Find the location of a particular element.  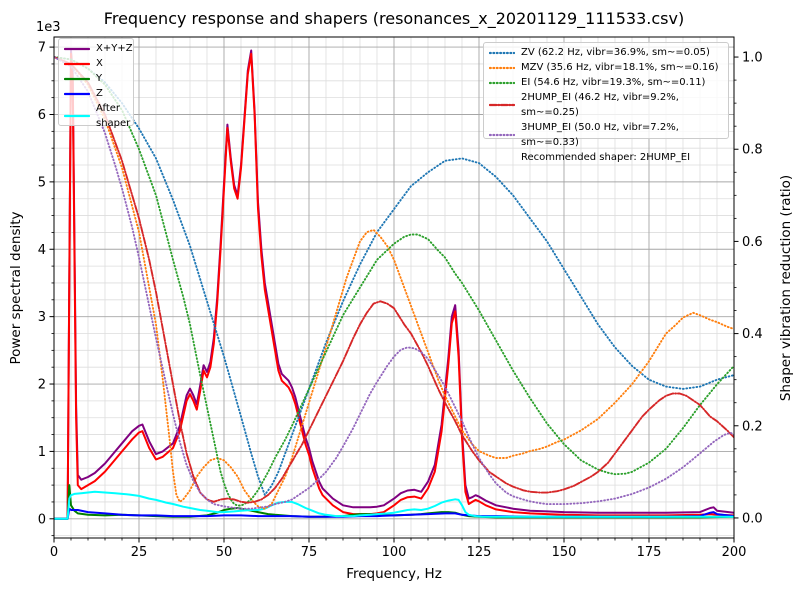

legend-label-y: Y is located at coordinates (99, 78).